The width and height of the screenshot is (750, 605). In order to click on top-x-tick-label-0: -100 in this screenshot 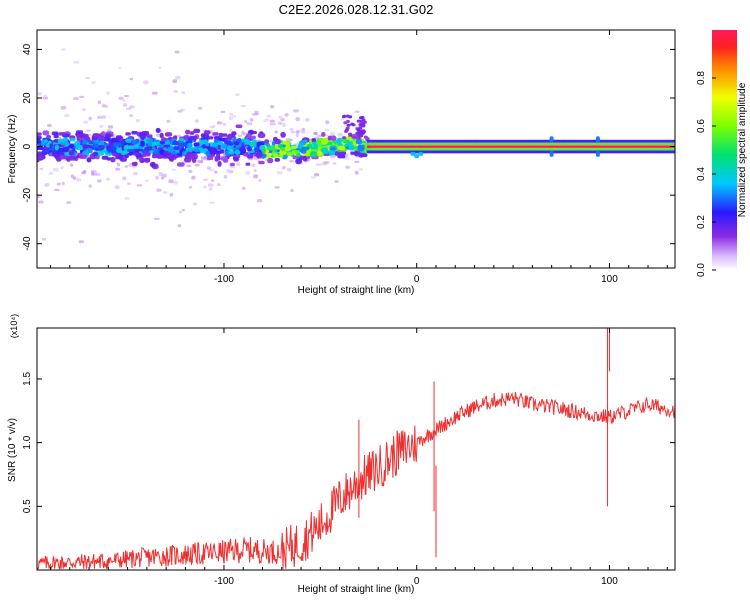, I will do `click(224, 279)`.